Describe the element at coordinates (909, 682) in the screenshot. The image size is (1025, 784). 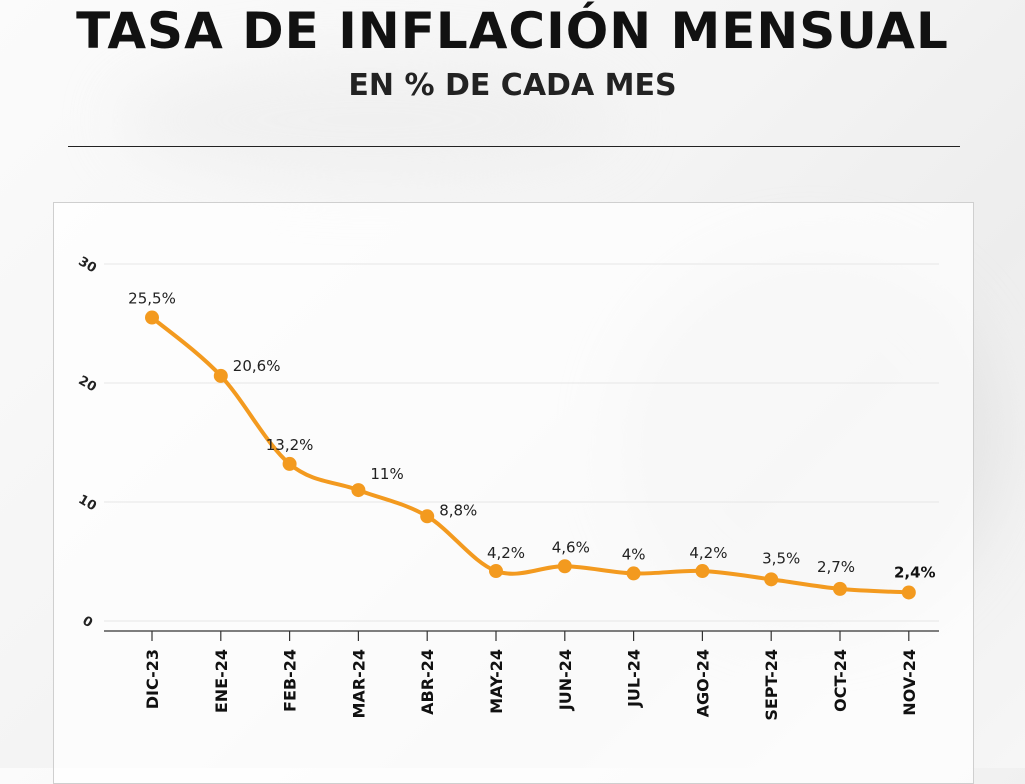
I see `x-tick-label: NOV-24` at that location.